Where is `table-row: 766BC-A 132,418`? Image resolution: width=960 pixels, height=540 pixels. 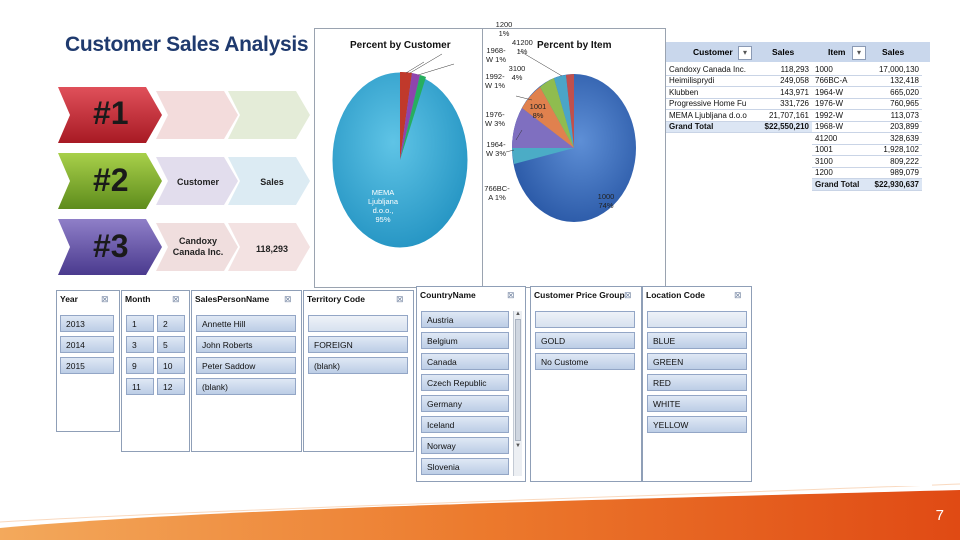 table-row: 766BC-A 132,418 is located at coordinates (867, 81).